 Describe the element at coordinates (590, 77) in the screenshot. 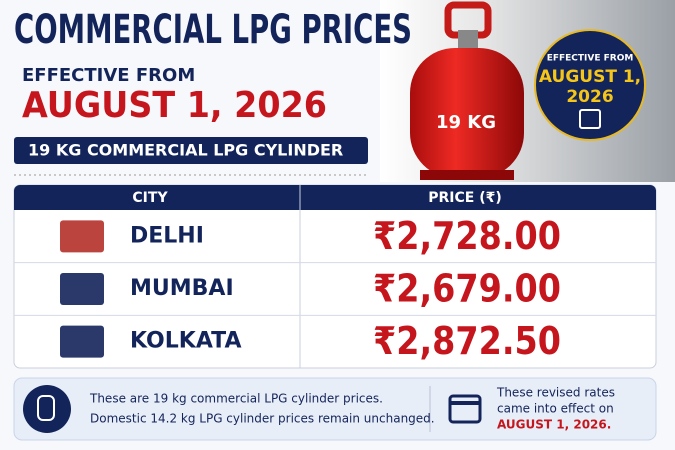

I see `badge-date: AUGUST 1,` at that location.